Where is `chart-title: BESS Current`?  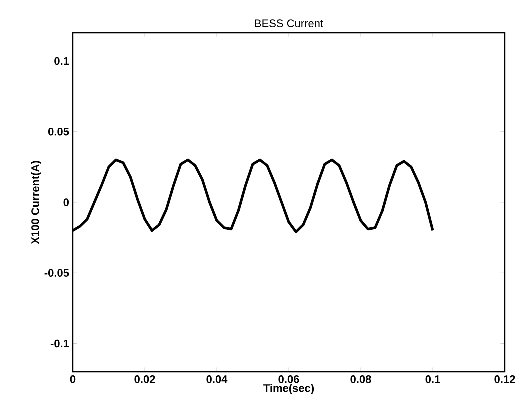 chart-title: BESS Current is located at coordinates (289, 24).